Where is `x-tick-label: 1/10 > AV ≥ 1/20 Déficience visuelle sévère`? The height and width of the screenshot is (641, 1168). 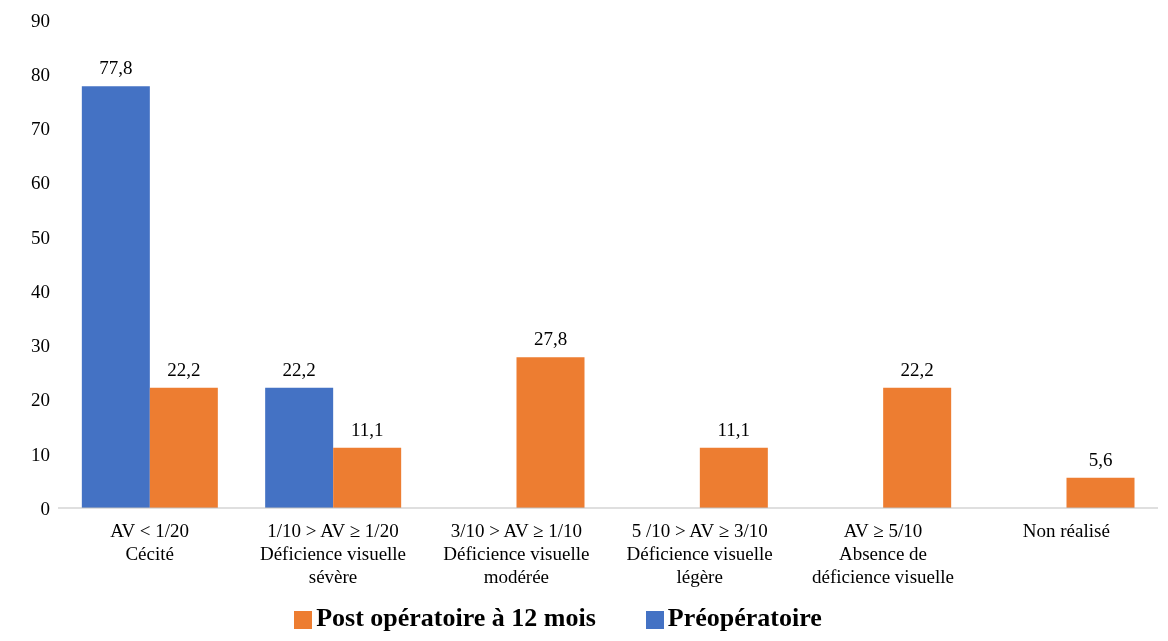
x-tick-label: 1/10 > AV ≥ 1/20 Déficience visuelle sévère is located at coordinates (333, 553).